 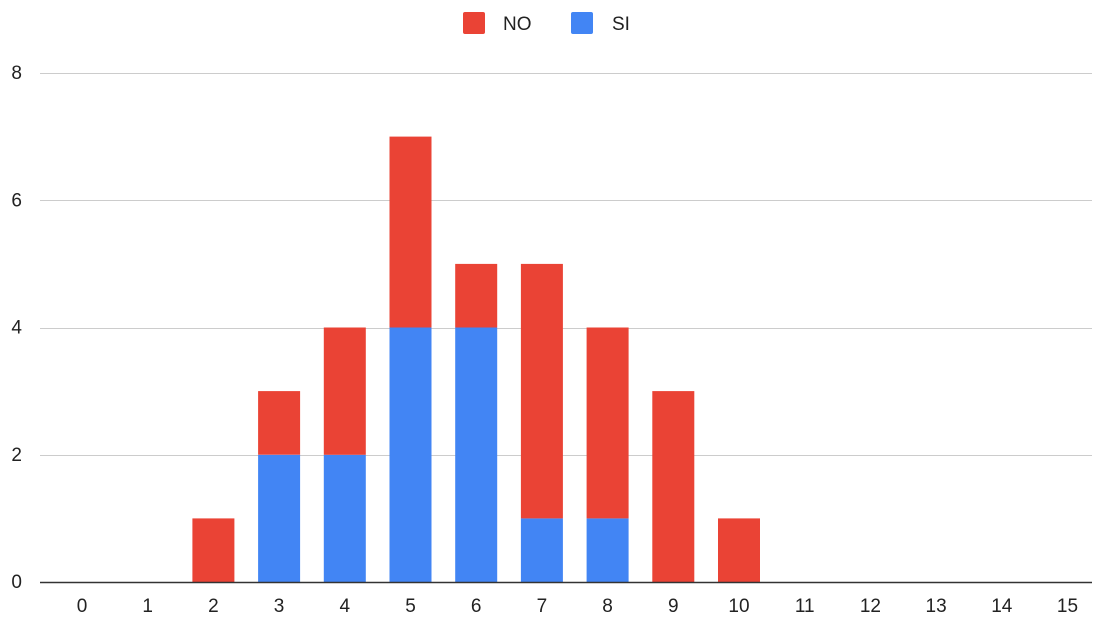 I want to click on x-tick-label: 11, so click(x=805, y=606).